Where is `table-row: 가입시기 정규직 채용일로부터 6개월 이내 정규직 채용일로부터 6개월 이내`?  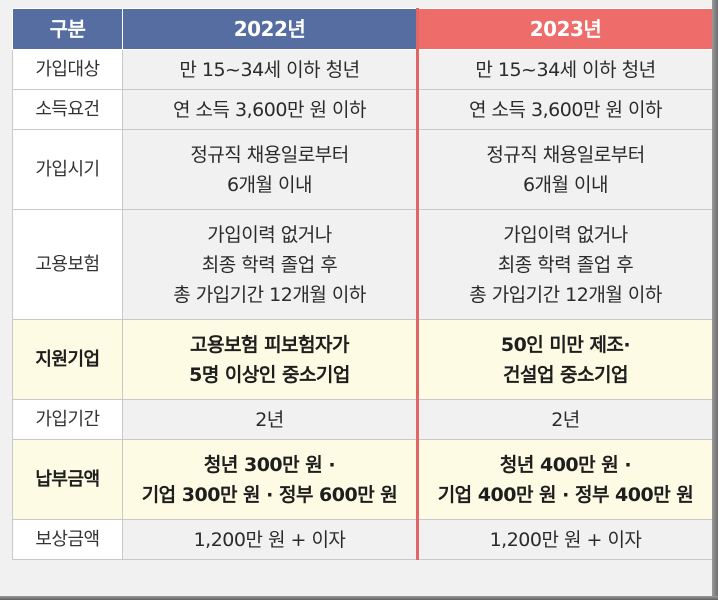
table-row: 가입시기 정규직 채용일로부터 6개월 이내 정규직 채용일로부터 6개월 이내 is located at coordinates (363, 169).